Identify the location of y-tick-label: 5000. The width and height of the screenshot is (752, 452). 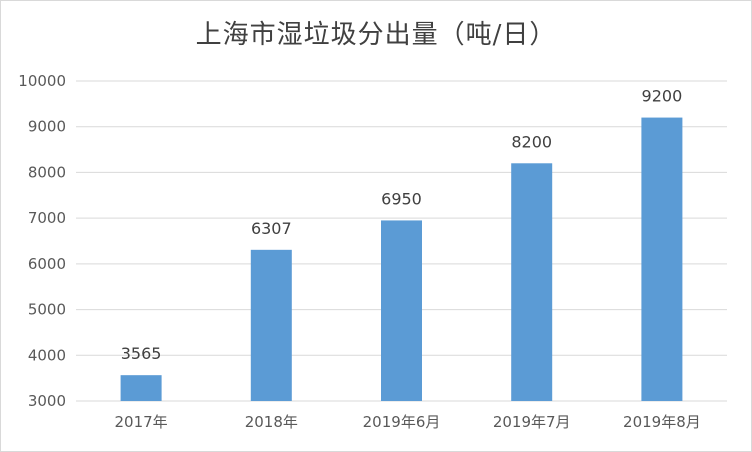
(47, 310).